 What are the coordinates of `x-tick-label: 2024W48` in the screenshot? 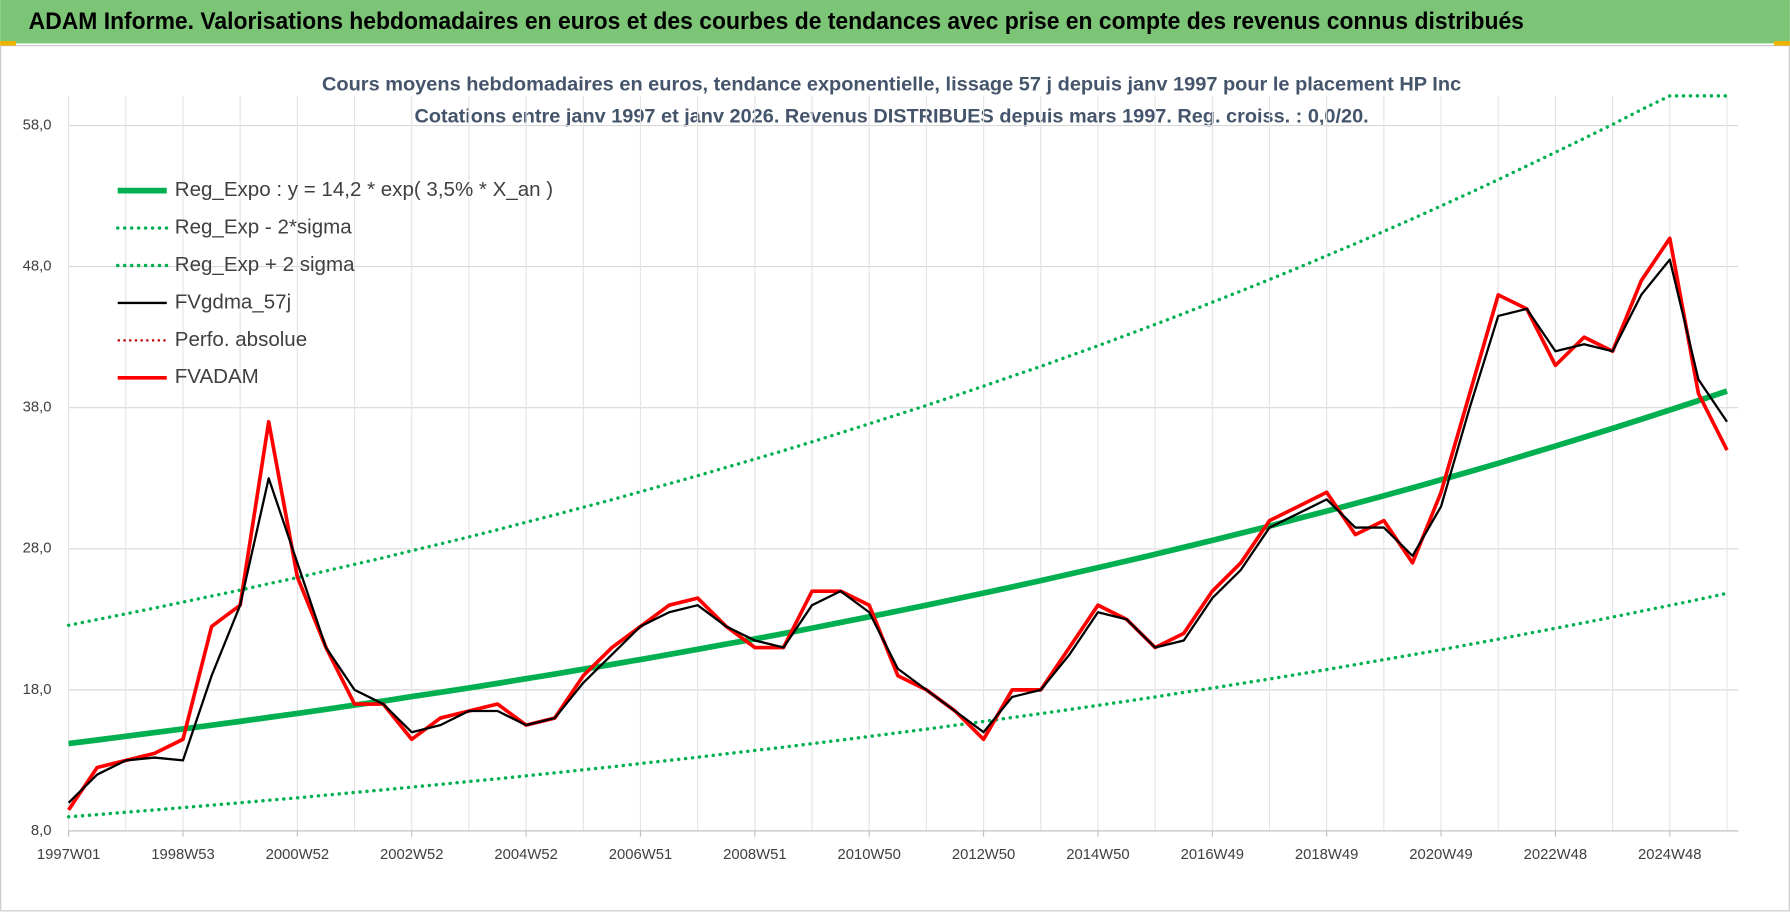 It's located at (1669, 855).